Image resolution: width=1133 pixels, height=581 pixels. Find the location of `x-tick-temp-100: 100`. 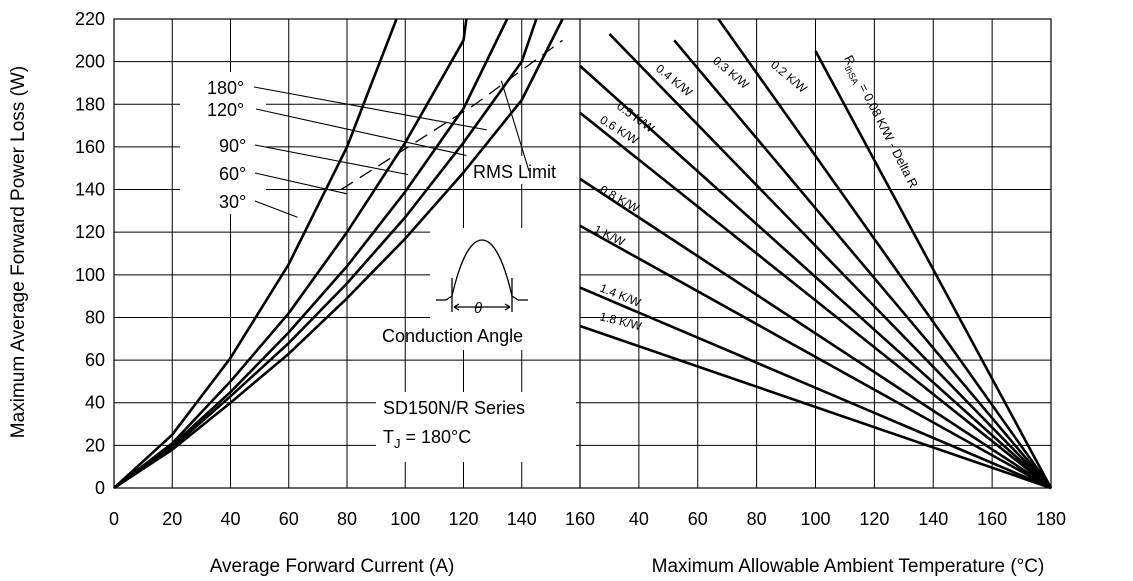

x-tick-temp-100: 100 is located at coordinates (815, 519).